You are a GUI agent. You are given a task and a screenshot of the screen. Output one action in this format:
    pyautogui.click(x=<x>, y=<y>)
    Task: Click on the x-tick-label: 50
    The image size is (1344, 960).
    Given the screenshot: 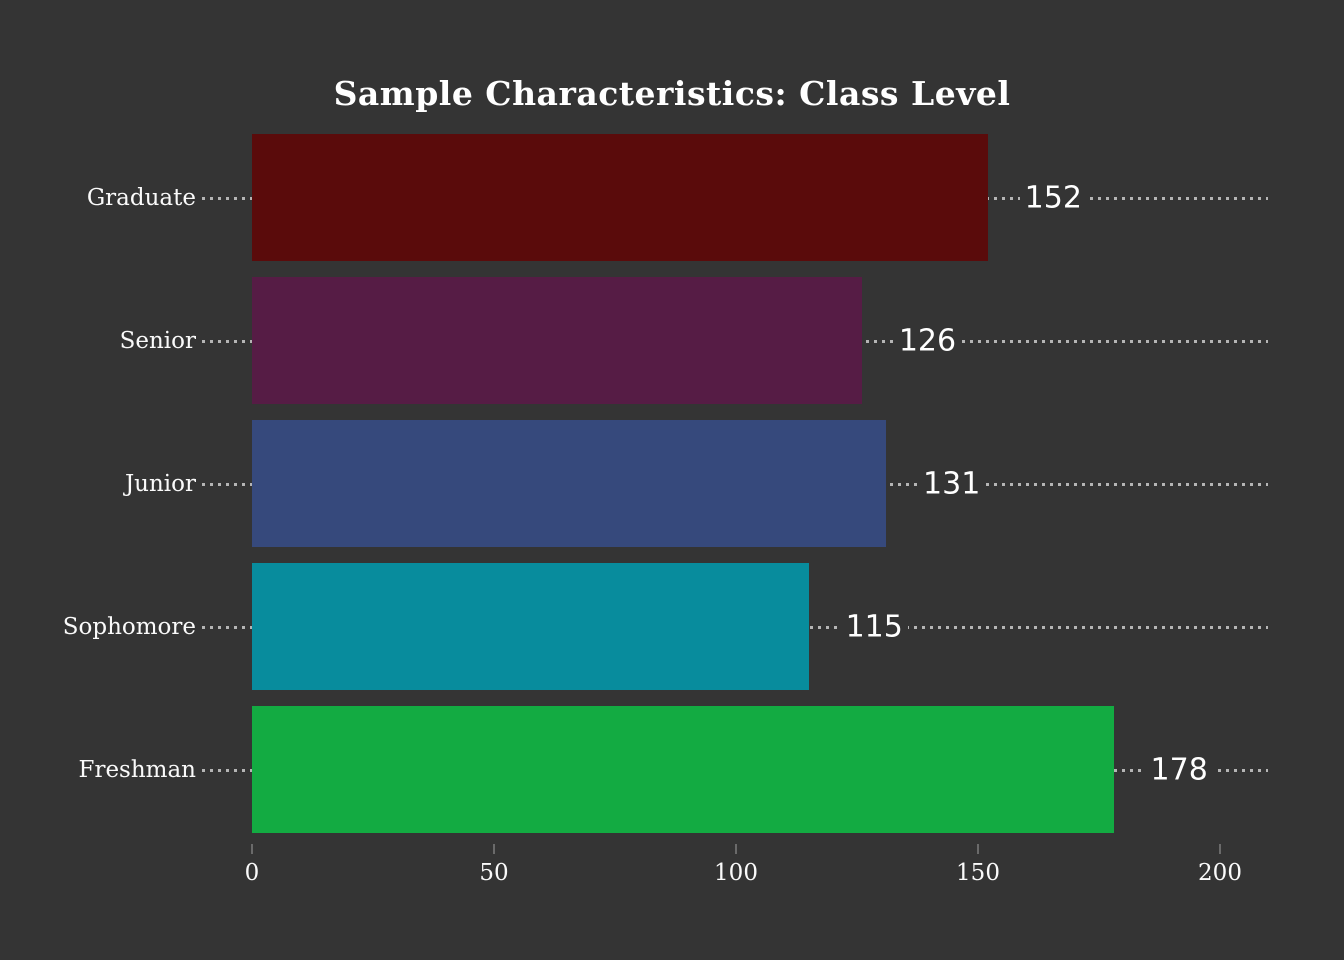 What is the action you would take?
    pyautogui.click(x=494, y=873)
    